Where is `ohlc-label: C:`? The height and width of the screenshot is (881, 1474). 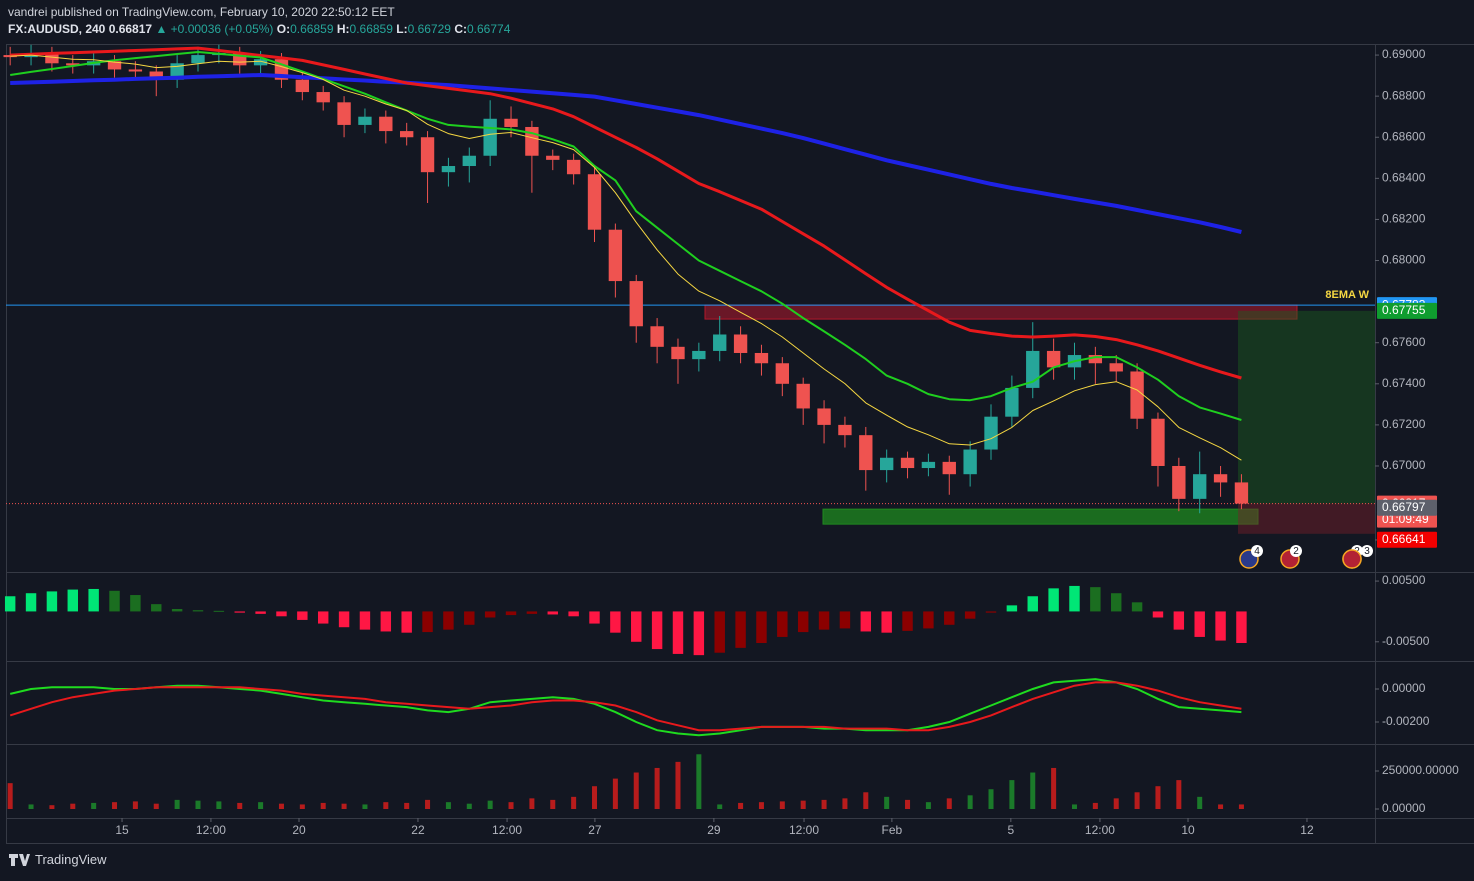 ohlc-label: C: is located at coordinates (460, 29).